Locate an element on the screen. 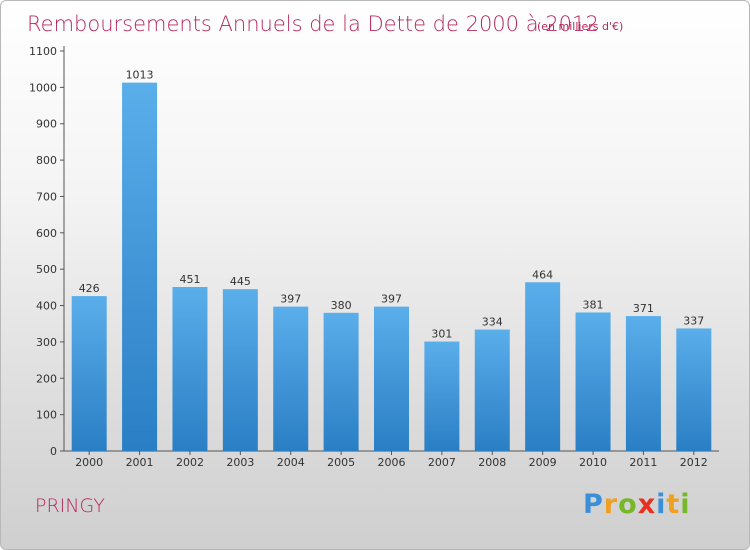 This screenshot has width=750, height=550. bar-value-label: 334 is located at coordinates (492, 322).